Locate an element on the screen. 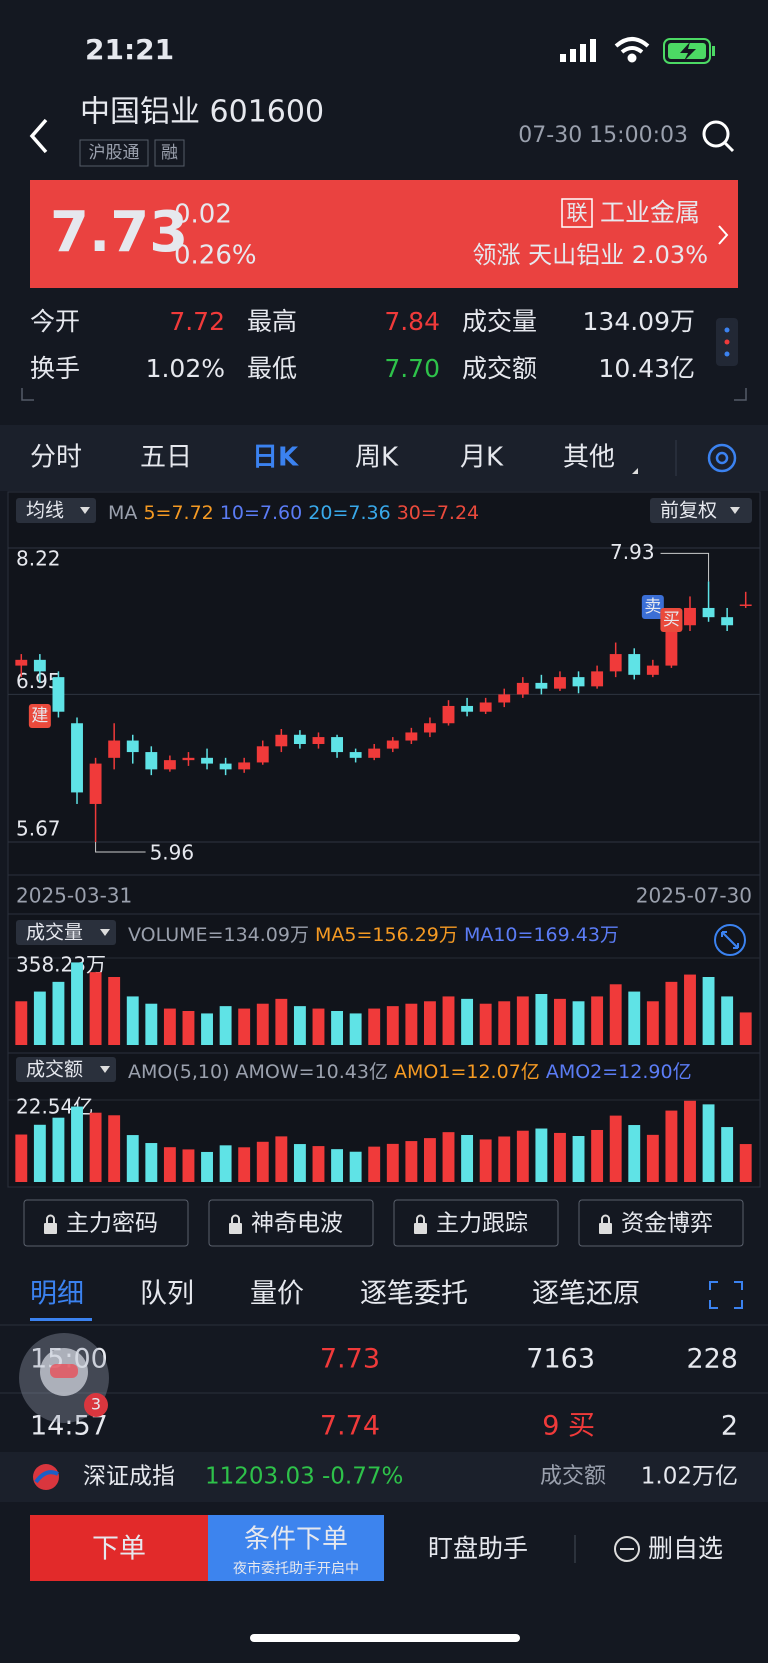 The width and height of the screenshot is (768, 1663). stat-value: 7.84 is located at coordinates (412, 321).